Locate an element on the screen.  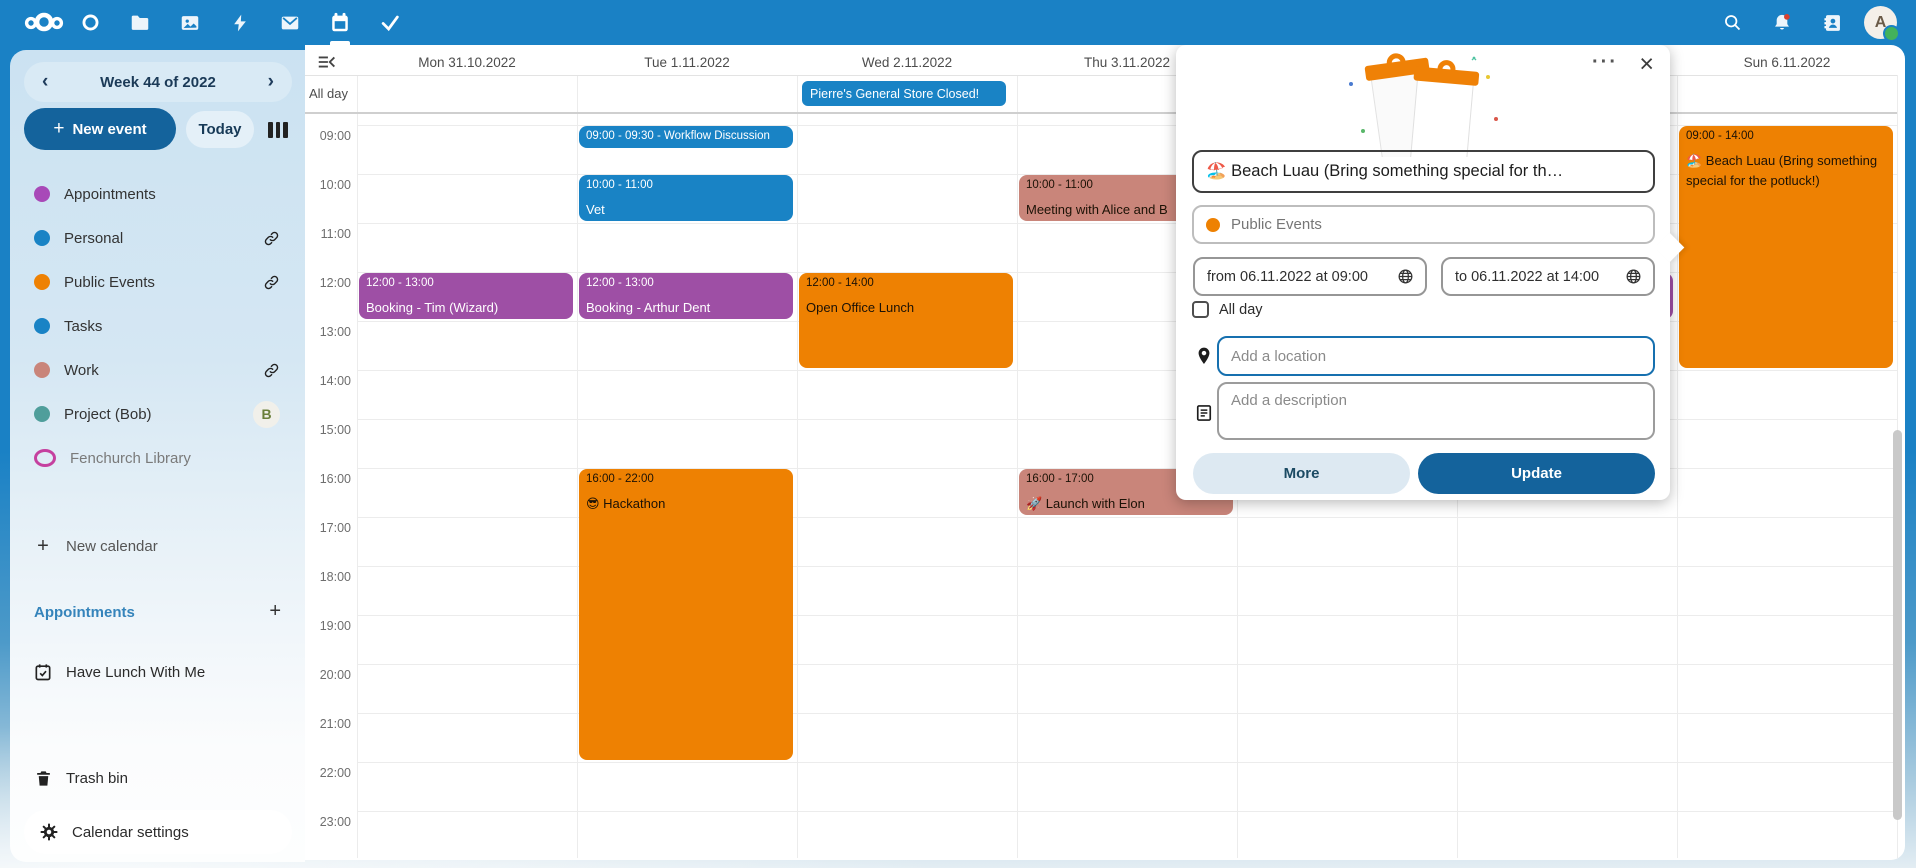
app-activity-icon is located at coordinates (240, 22).